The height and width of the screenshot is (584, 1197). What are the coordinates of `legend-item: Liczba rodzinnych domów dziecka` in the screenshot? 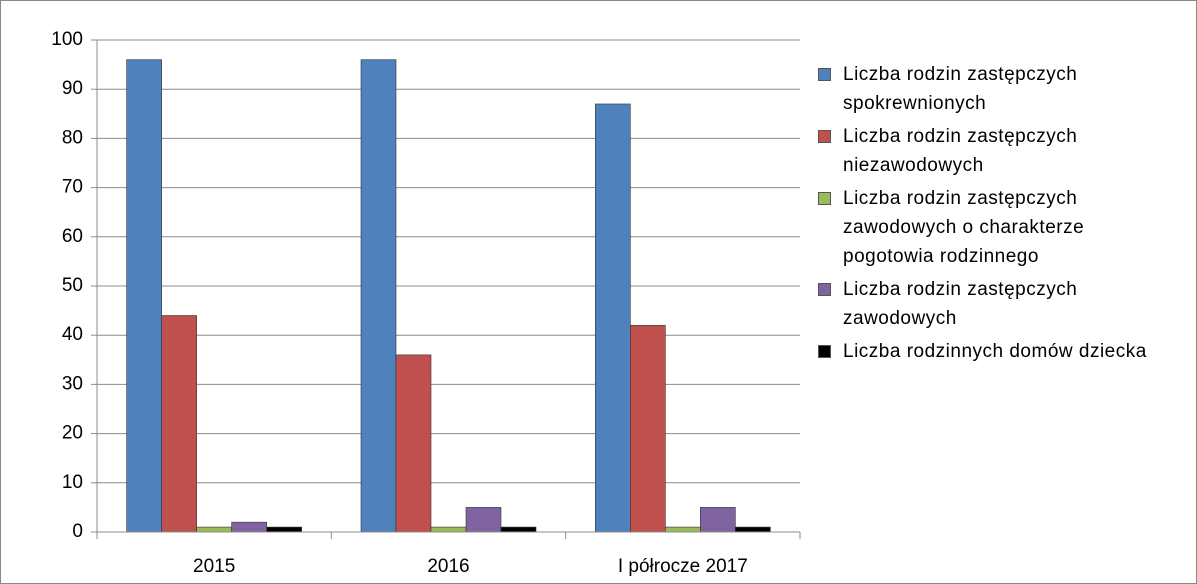 It's located at (983, 351).